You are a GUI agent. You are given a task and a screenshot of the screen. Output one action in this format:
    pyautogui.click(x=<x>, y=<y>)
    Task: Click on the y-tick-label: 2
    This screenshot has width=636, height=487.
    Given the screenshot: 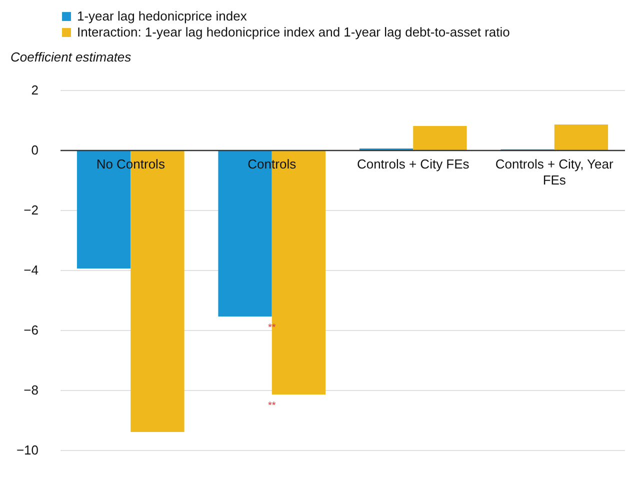 What is the action you would take?
    pyautogui.click(x=34, y=90)
    